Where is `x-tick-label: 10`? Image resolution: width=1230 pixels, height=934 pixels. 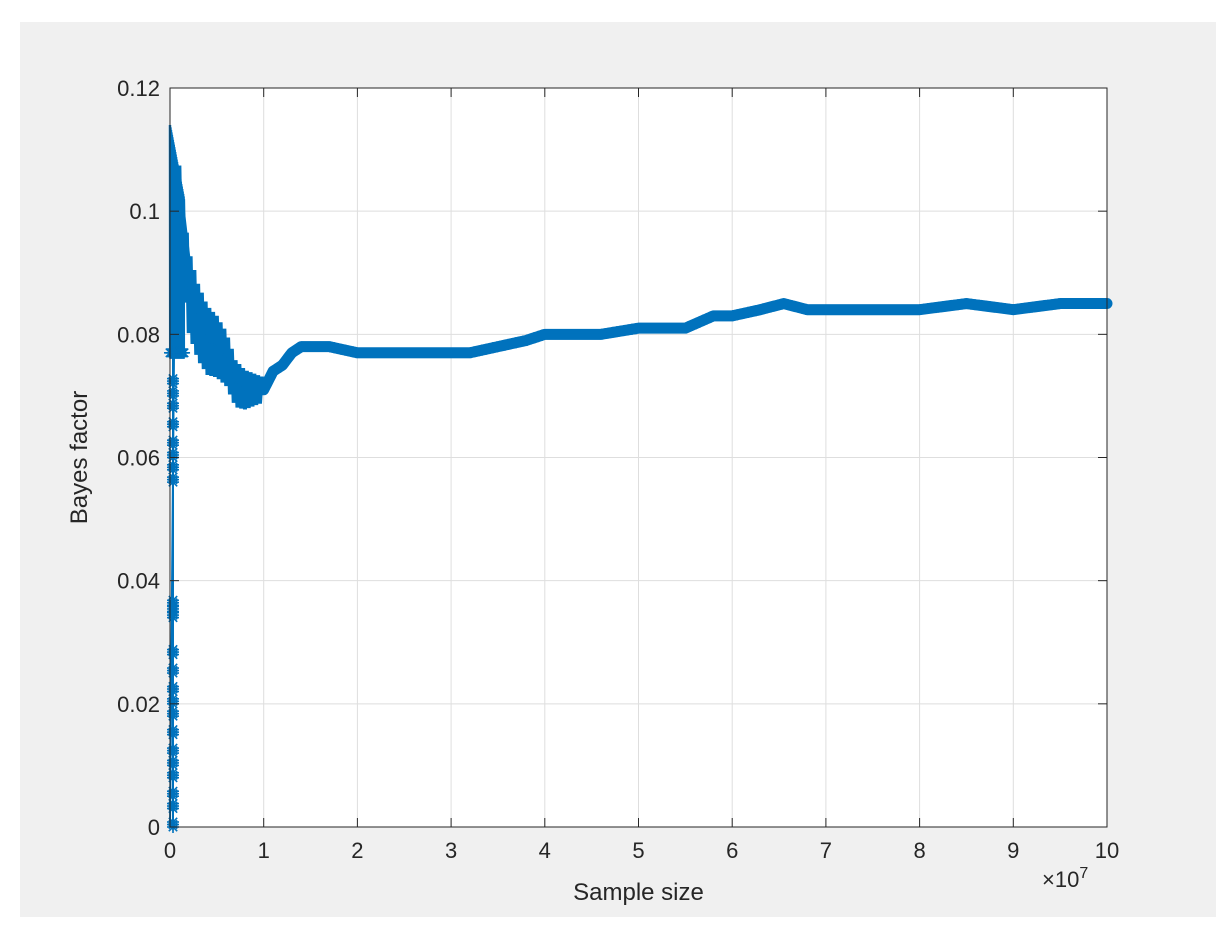 x-tick-label: 10 is located at coordinates (1107, 850).